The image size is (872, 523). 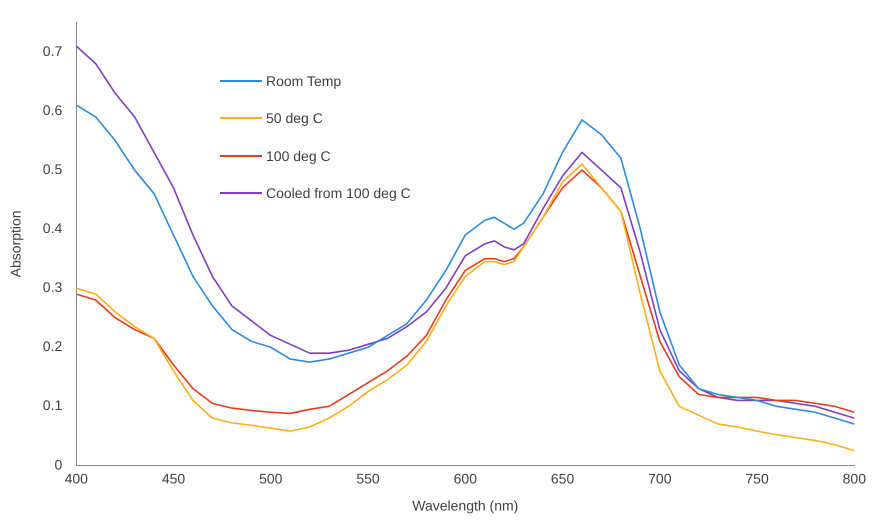 What do you see at coordinates (271, 478) in the screenshot?
I see `x-tick-label: 500` at bounding box center [271, 478].